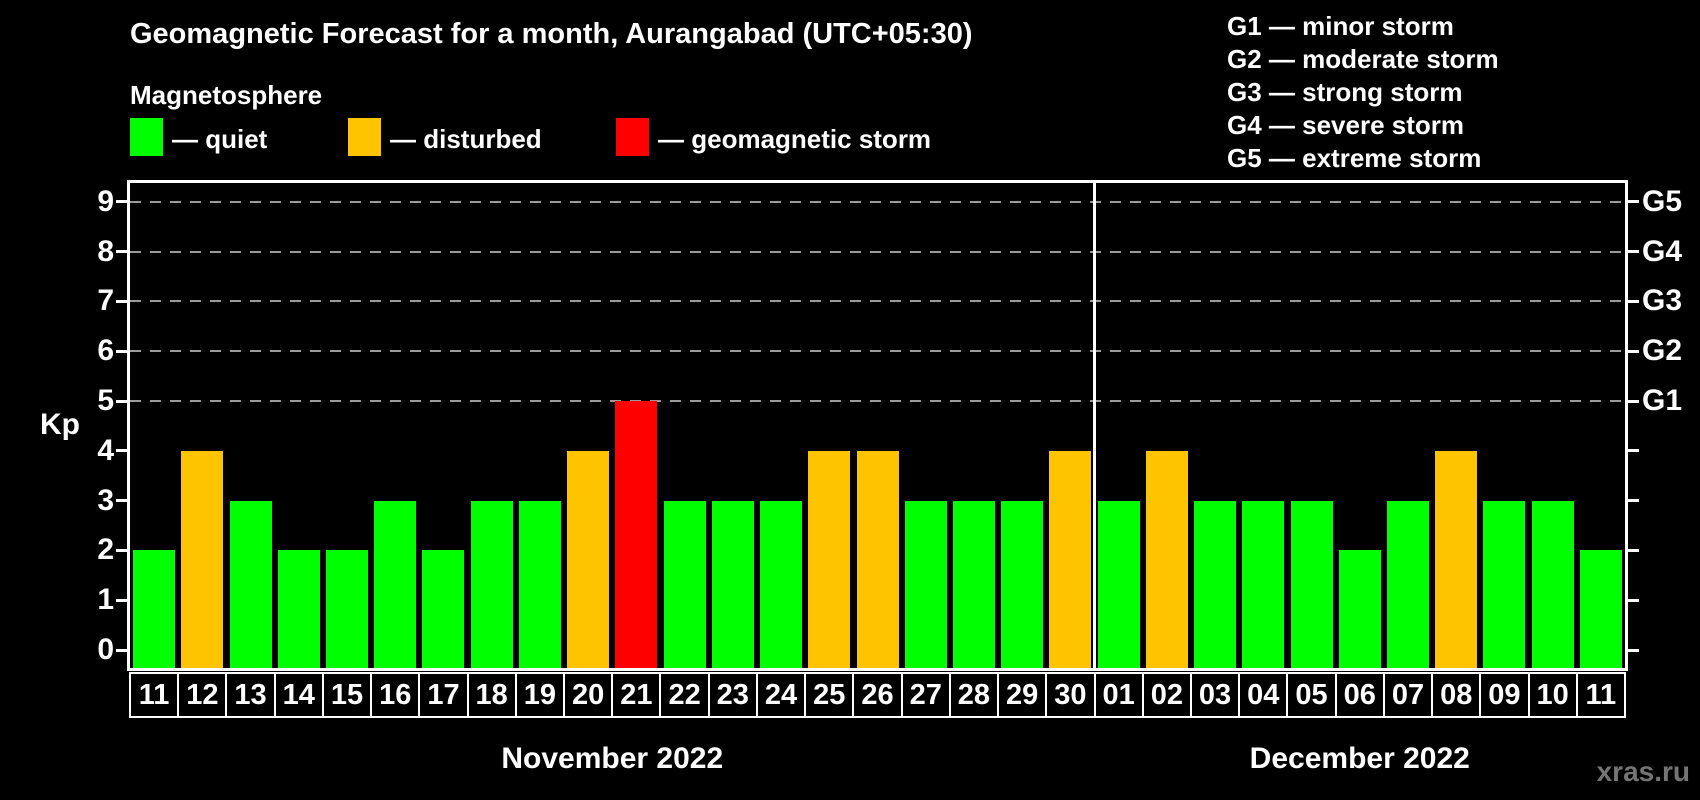  I want to click on date-label-dec-03: 03, so click(1215, 695).